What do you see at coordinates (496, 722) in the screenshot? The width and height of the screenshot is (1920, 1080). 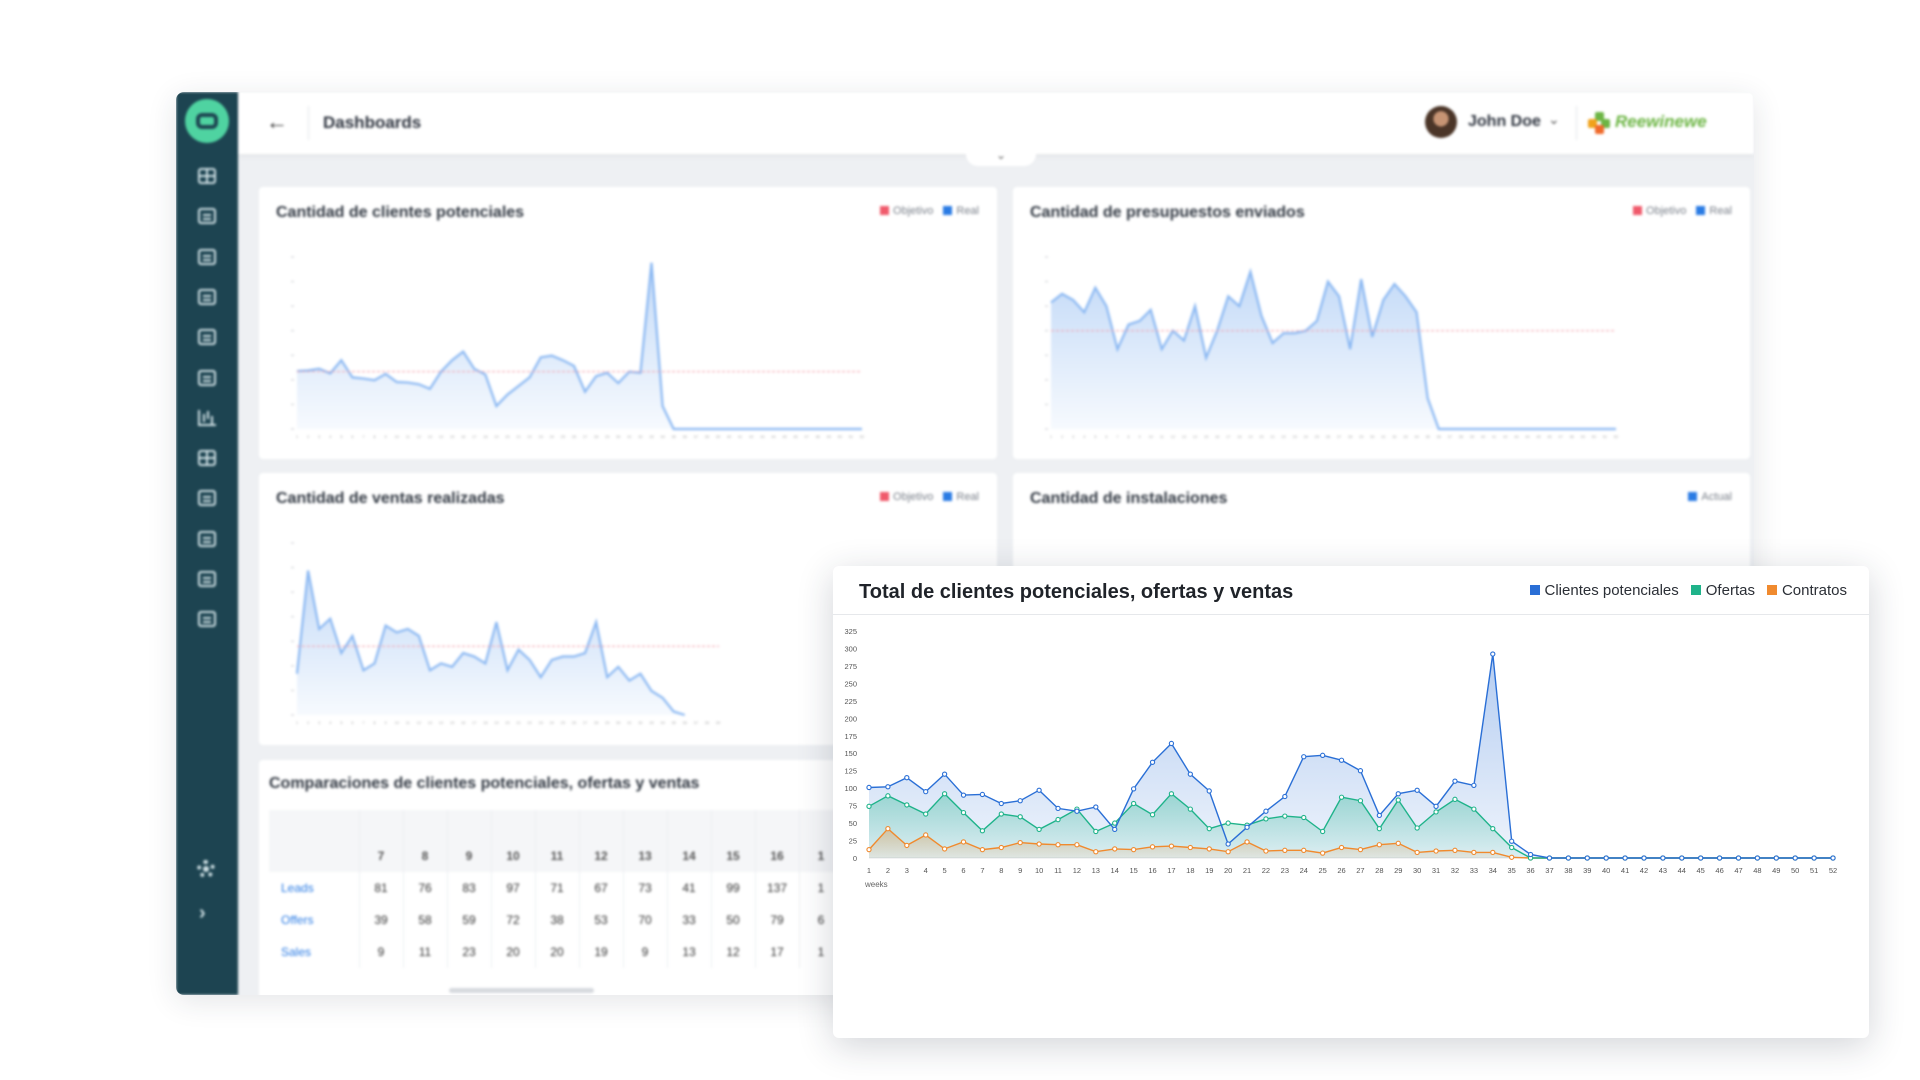 I see `x-tick-label: 19` at bounding box center [496, 722].